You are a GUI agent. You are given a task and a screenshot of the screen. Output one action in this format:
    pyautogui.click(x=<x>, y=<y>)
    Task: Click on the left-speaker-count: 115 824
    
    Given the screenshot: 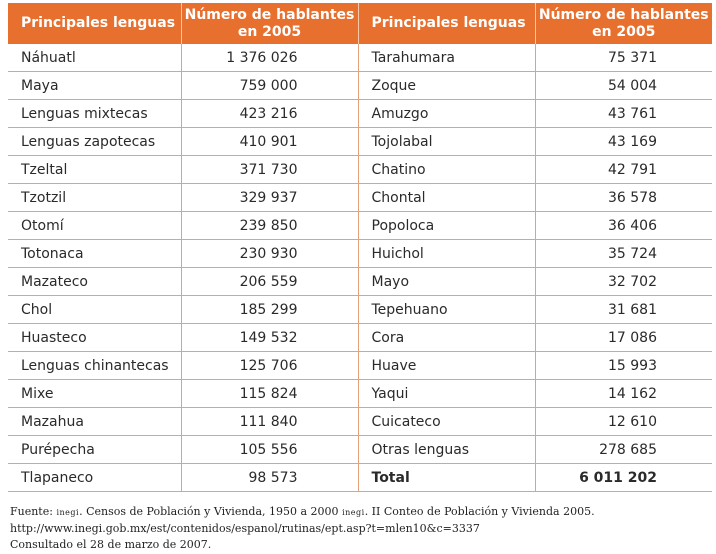 What is the action you would take?
    pyautogui.click(x=270, y=393)
    